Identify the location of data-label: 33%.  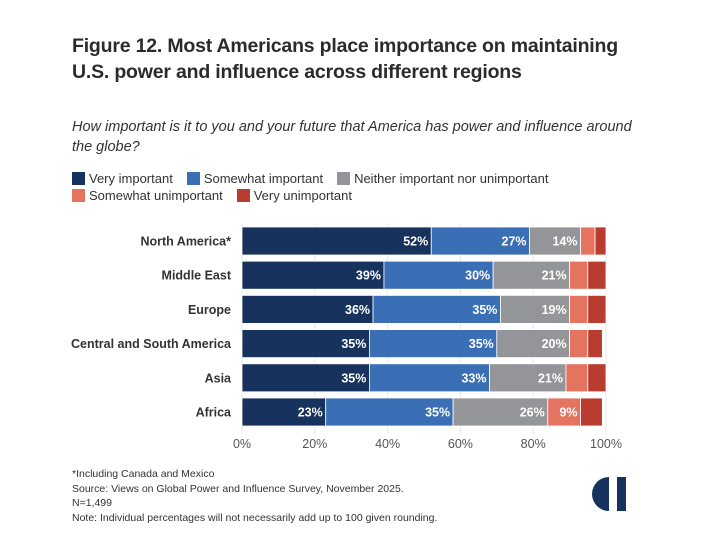
(473, 378).